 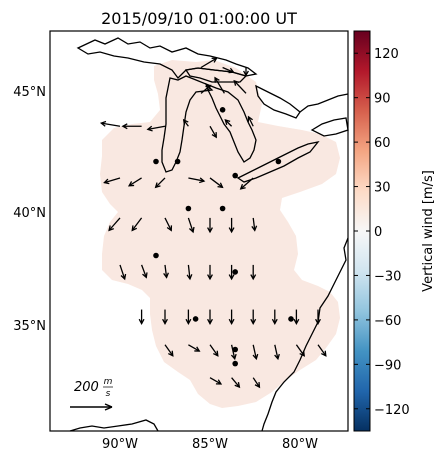 What do you see at coordinates (428, 231) in the screenshot?
I see `colorbar-label: Vertical wind [m/s]` at bounding box center [428, 231].